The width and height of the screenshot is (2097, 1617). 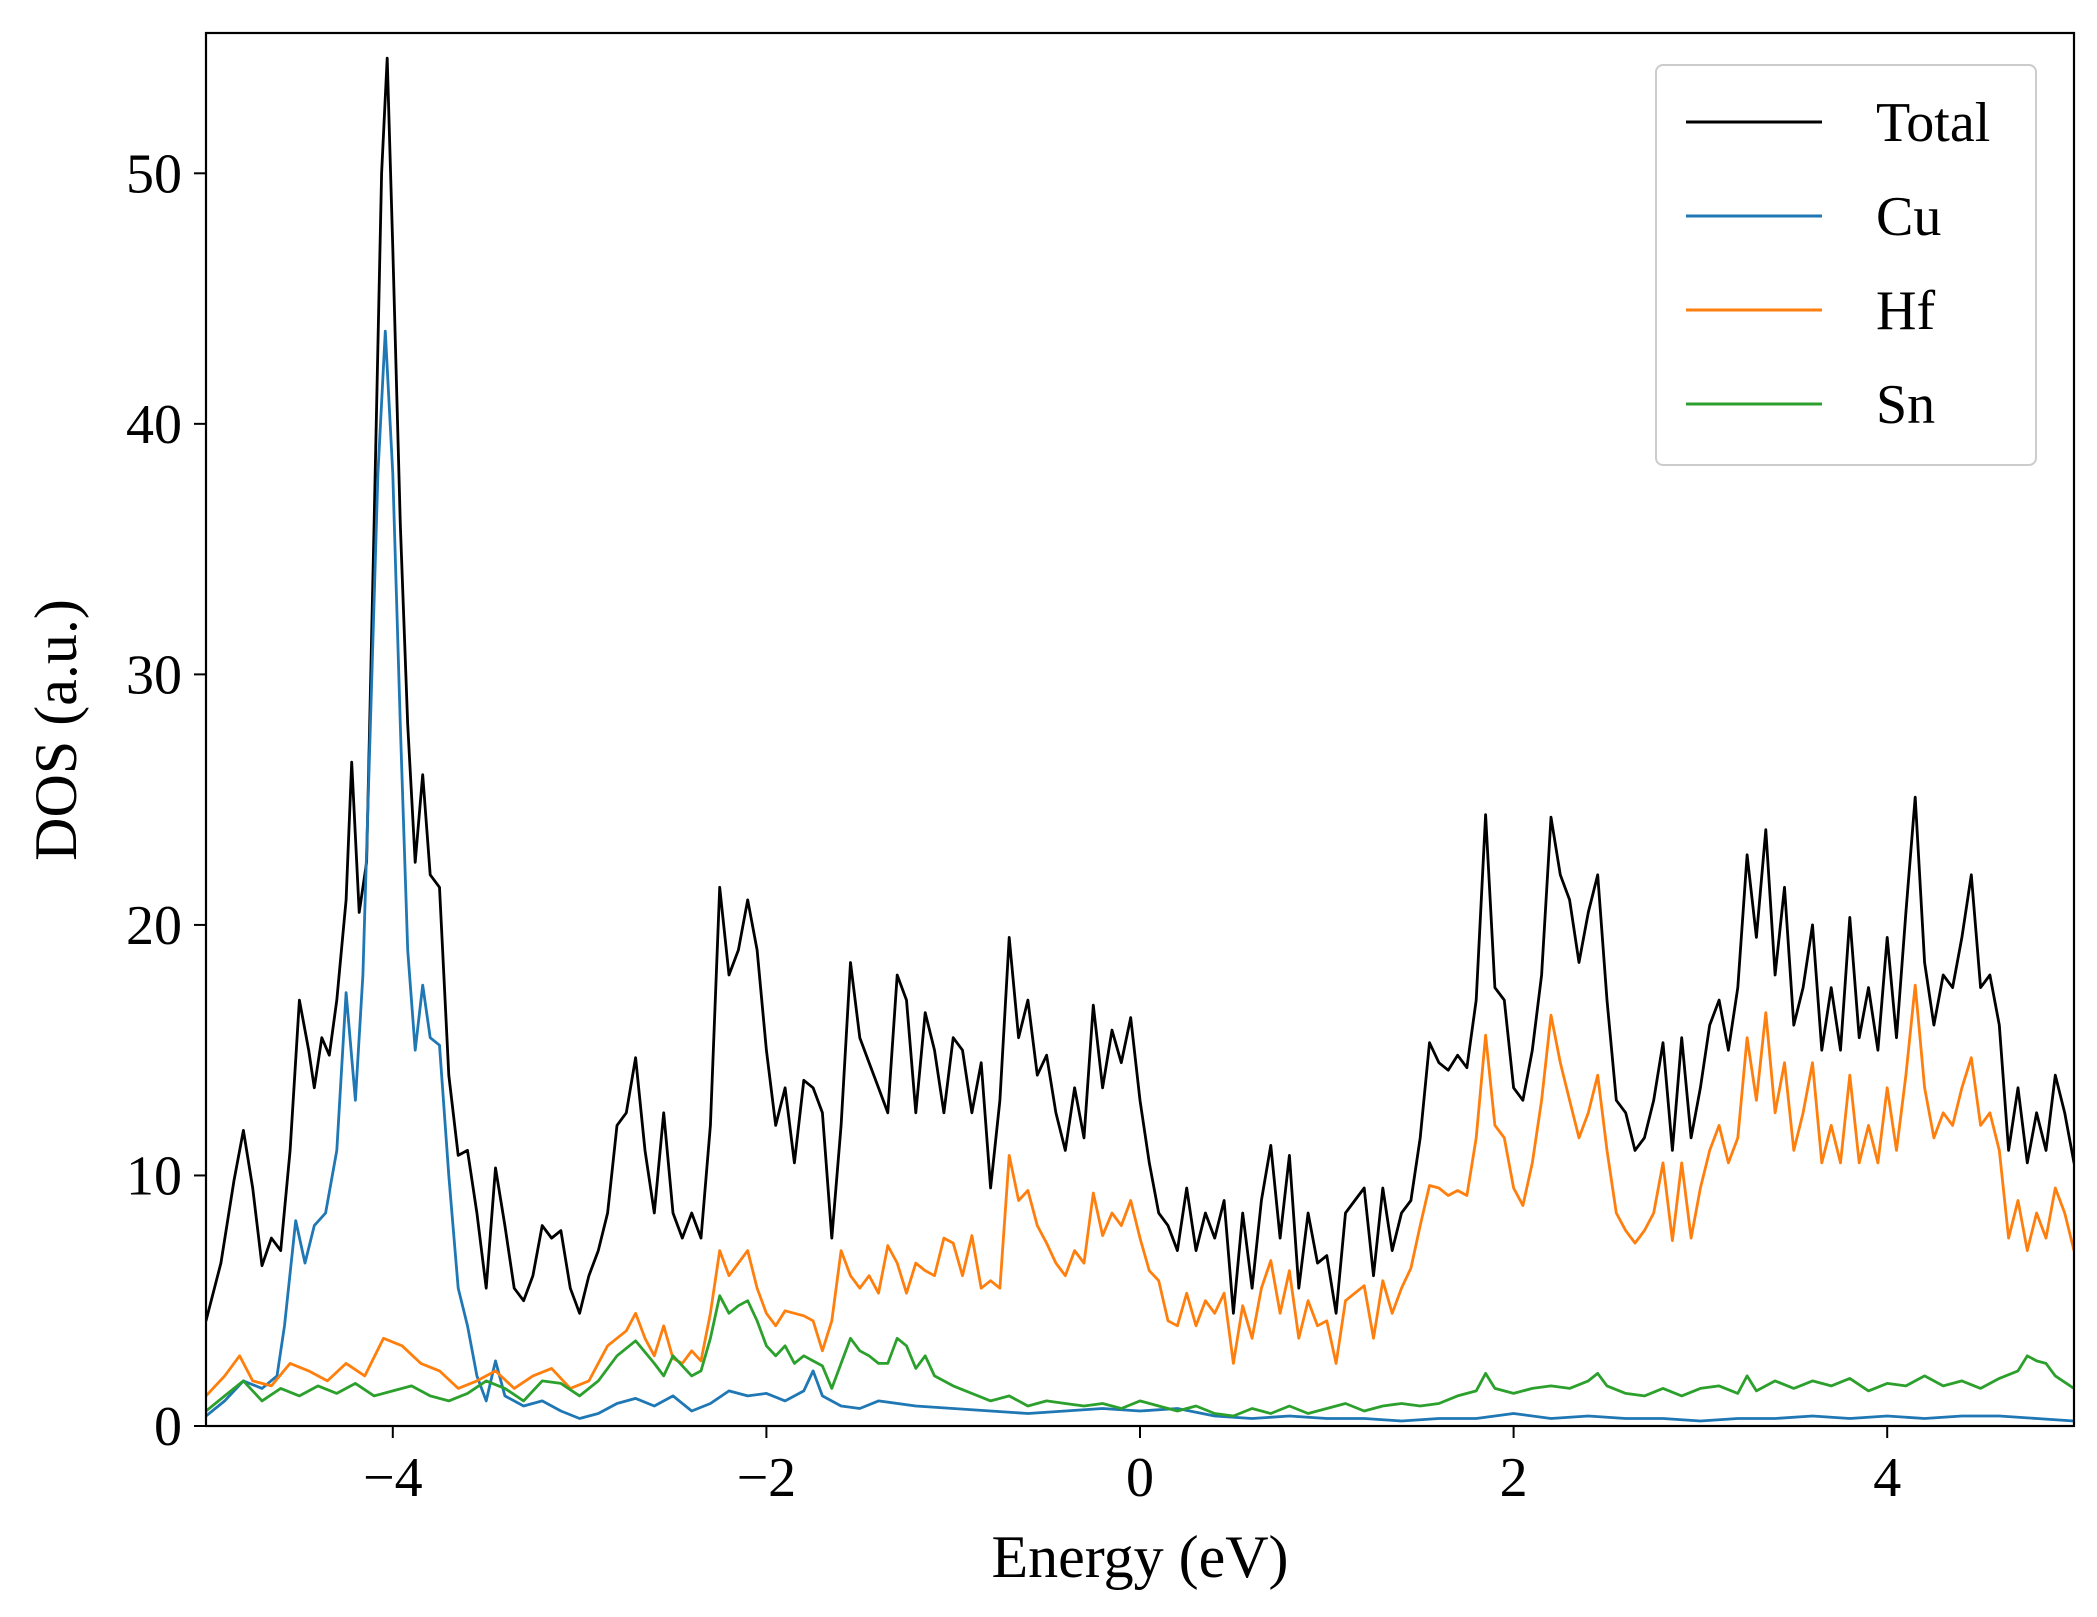 What do you see at coordinates (767, 1478) in the screenshot?
I see `x-tick-label: −2` at bounding box center [767, 1478].